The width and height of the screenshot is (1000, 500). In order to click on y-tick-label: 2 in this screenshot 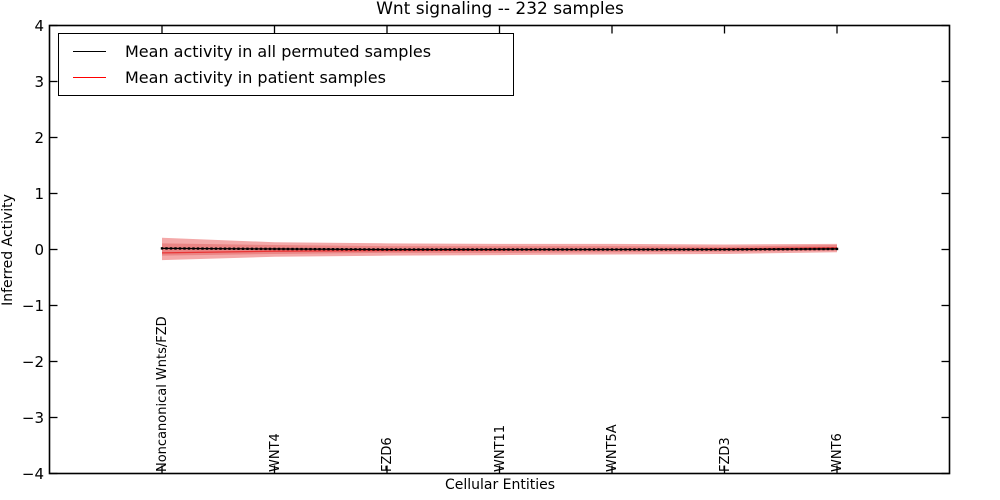, I will do `click(39, 137)`.